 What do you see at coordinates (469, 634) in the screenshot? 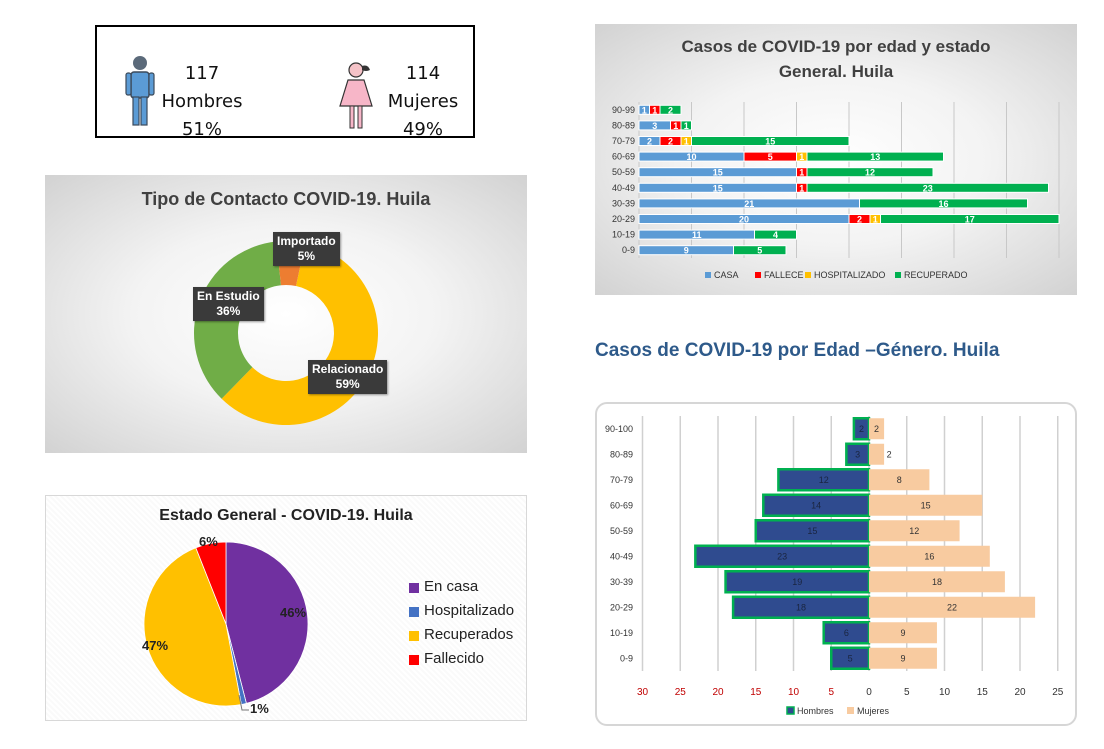
I see `legend-item-recuperados: Recuperados` at bounding box center [469, 634].